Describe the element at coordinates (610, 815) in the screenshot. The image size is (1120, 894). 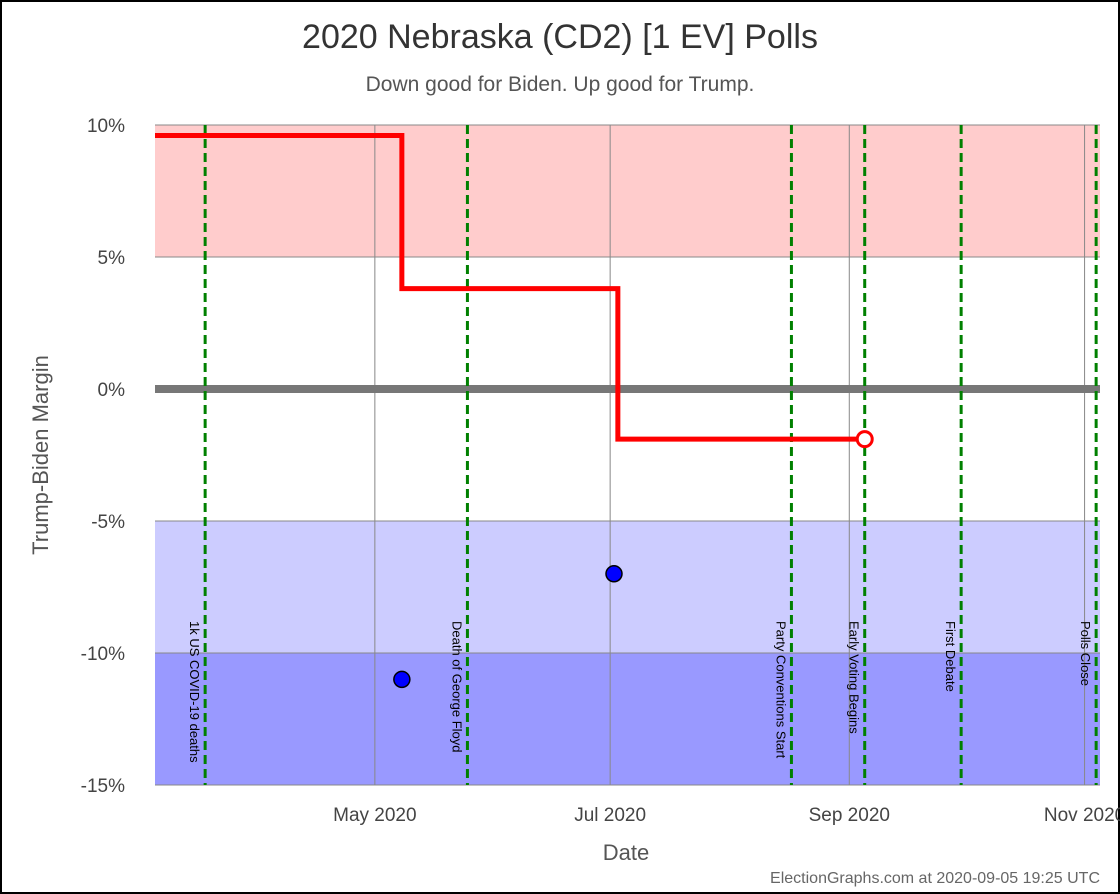
I see `x-tick-label-1: Jul 2020` at that location.